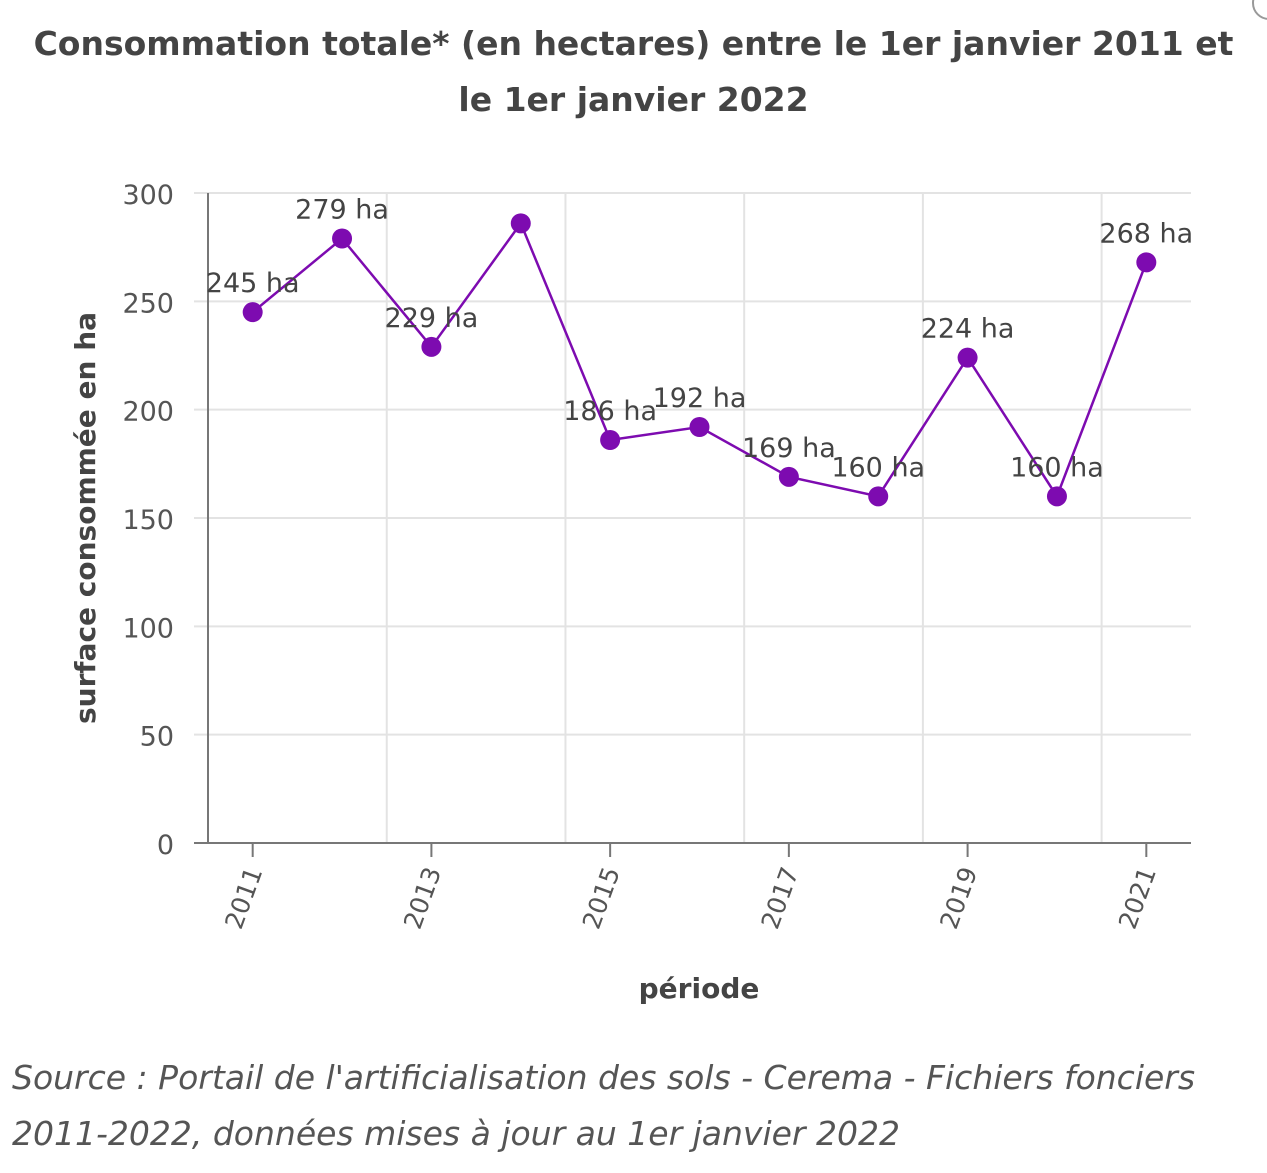 The height and width of the screenshot is (1173, 1267). I want to click on x-tick-label: 2021, so click(1137, 898).